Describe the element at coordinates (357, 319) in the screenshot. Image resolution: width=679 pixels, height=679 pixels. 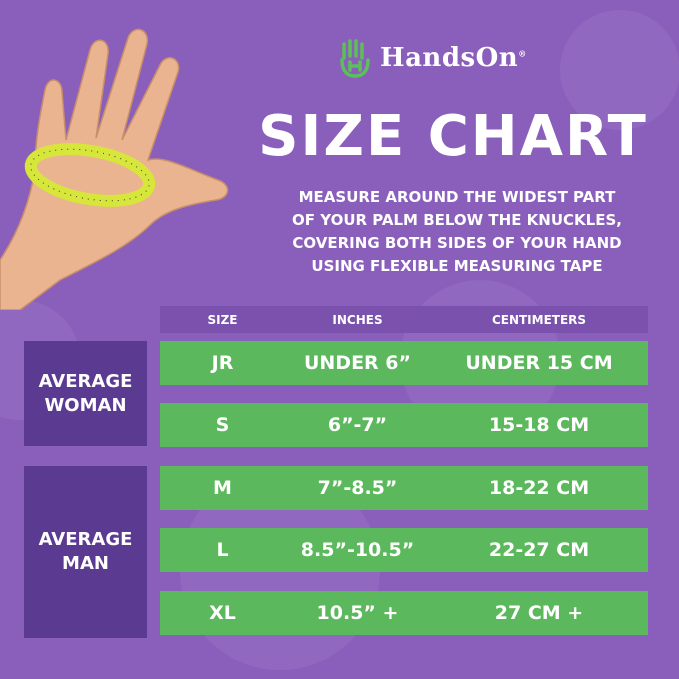
I see `header-inches: INCHES` at that location.